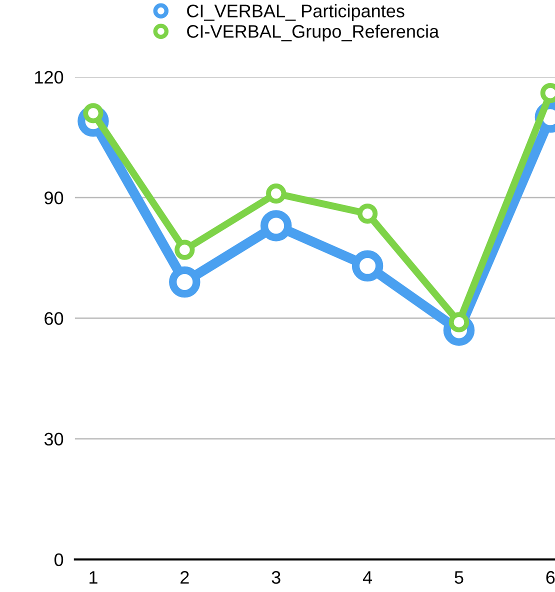 This screenshot has height=592, width=555. Describe the element at coordinates (94, 577) in the screenshot. I see `x-tick-label: 1` at that location.